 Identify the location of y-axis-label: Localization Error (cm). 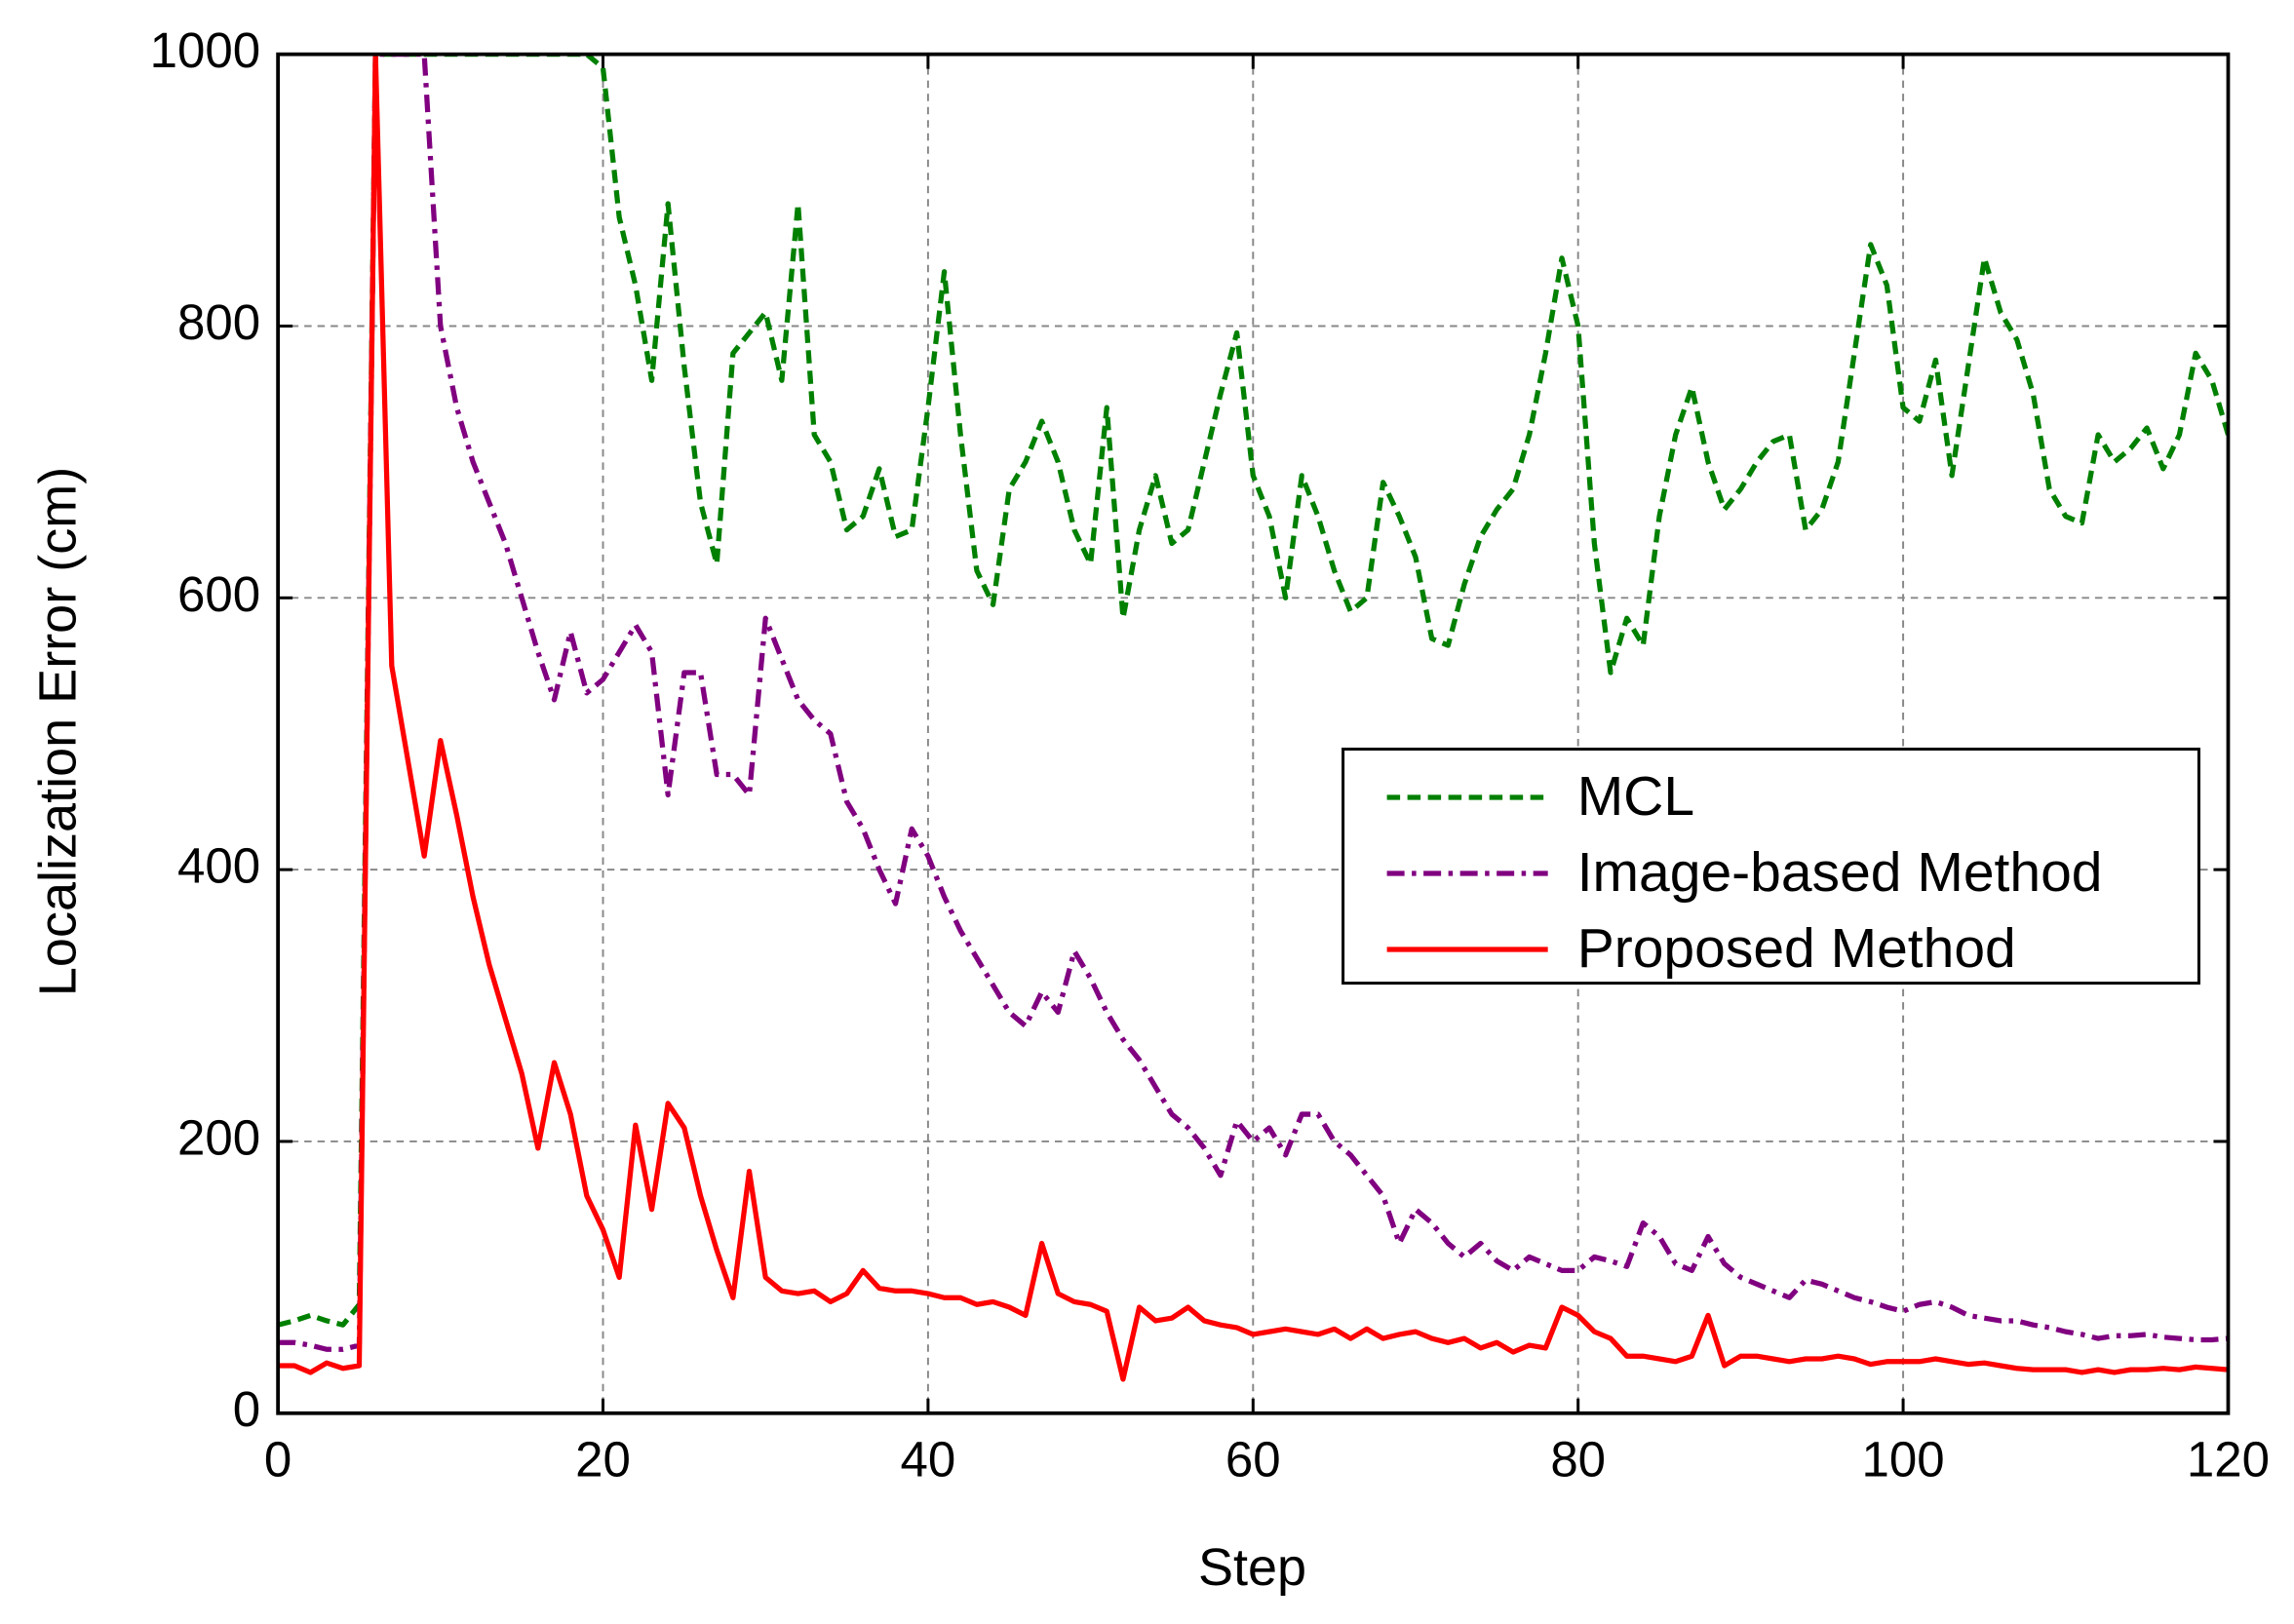
(57, 731).